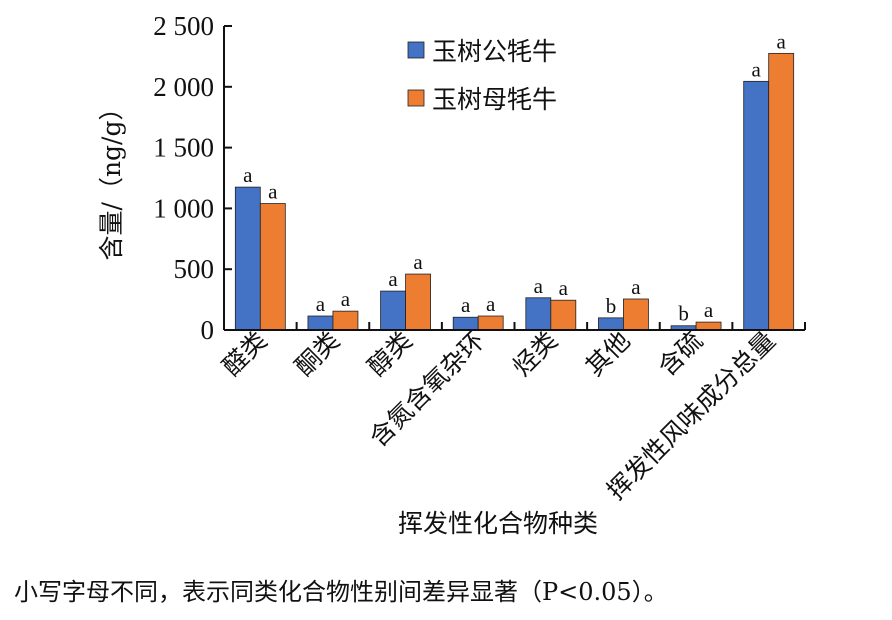  I want to click on category-label: 其他, so click(608, 354).